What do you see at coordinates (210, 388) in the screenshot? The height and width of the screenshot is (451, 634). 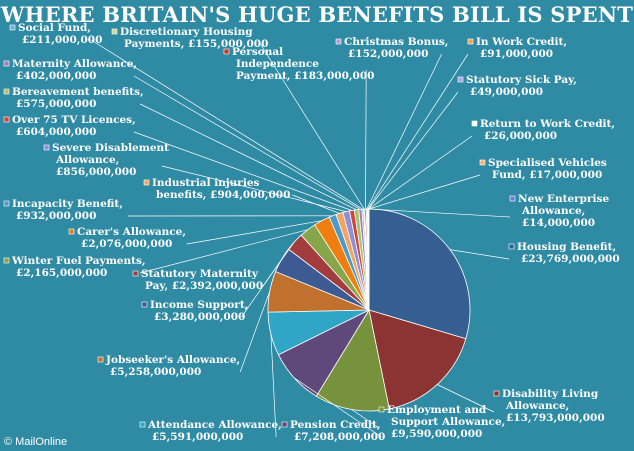 I see `pie-label-attendance-allowance: Attendance Allowance,£5,591,000,000` at bounding box center [210, 388].